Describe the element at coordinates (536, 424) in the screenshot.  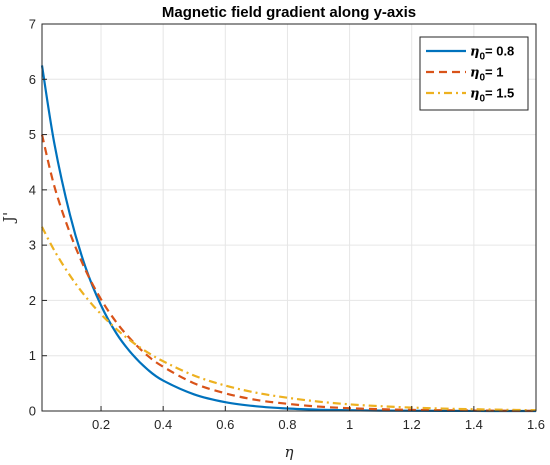
I see `x-tick-label: 1.6` at that location.